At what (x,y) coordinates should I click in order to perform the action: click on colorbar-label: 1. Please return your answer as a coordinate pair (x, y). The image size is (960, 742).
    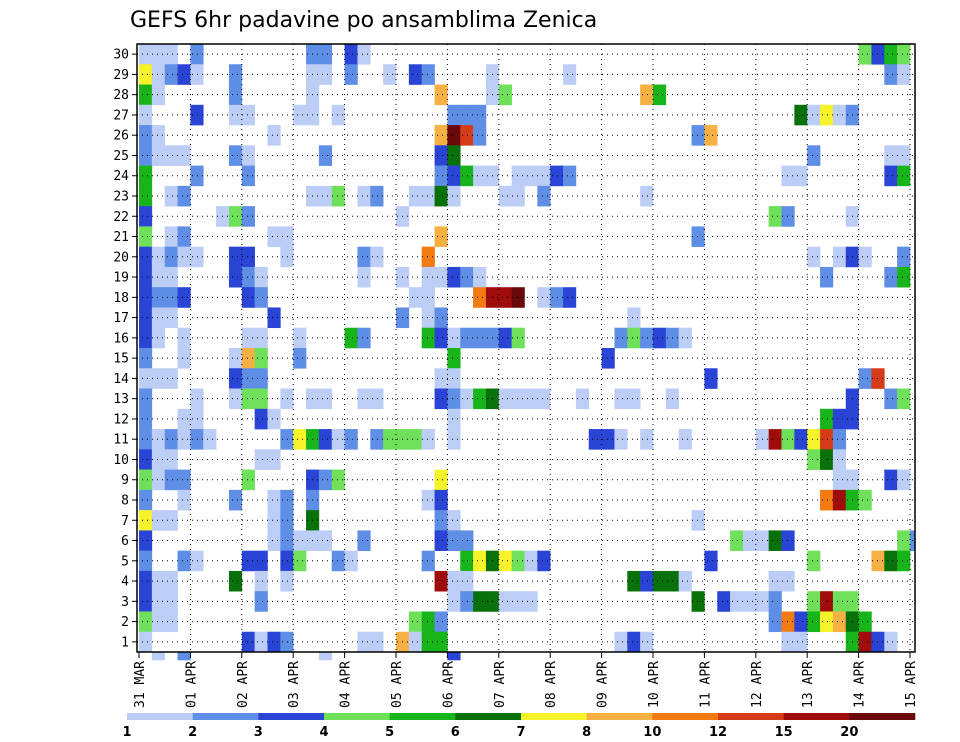
    Looking at the image, I should click on (126, 732).